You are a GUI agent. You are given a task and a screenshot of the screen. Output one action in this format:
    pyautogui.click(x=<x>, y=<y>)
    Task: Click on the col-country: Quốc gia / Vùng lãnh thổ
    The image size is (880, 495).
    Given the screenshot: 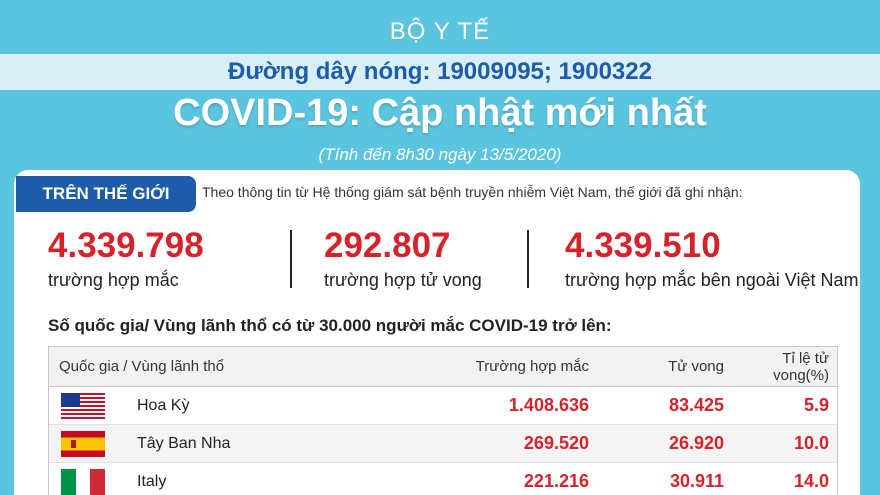 What is the action you would take?
    pyautogui.click(x=142, y=366)
    